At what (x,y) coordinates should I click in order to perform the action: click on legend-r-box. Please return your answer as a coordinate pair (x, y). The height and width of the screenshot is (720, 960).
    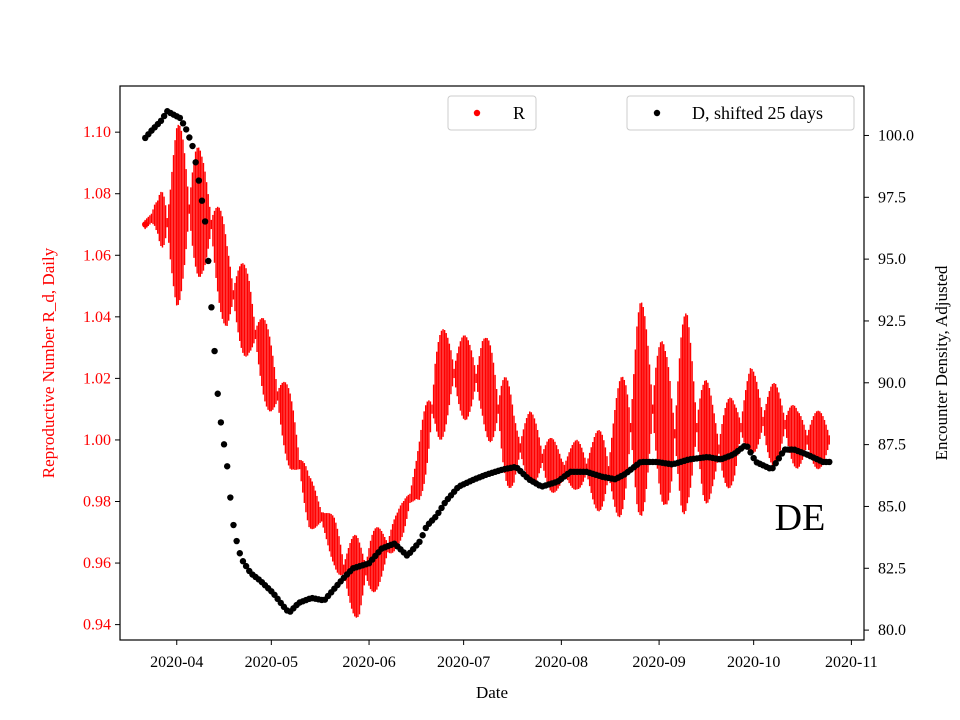
    Looking at the image, I should click on (492, 113).